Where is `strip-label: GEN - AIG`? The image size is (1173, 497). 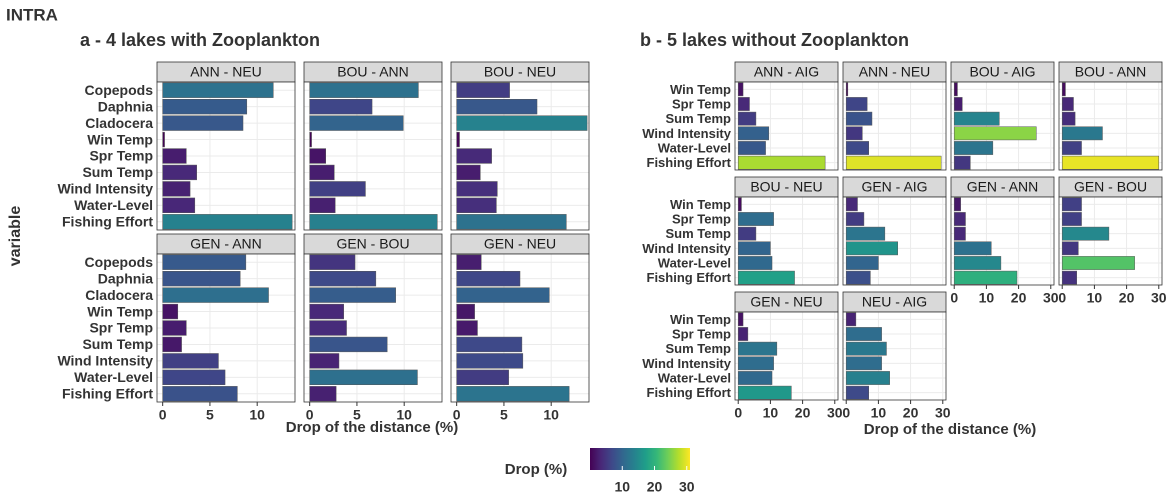
strip-label: GEN - AIG is located at coordinates (894, 187).